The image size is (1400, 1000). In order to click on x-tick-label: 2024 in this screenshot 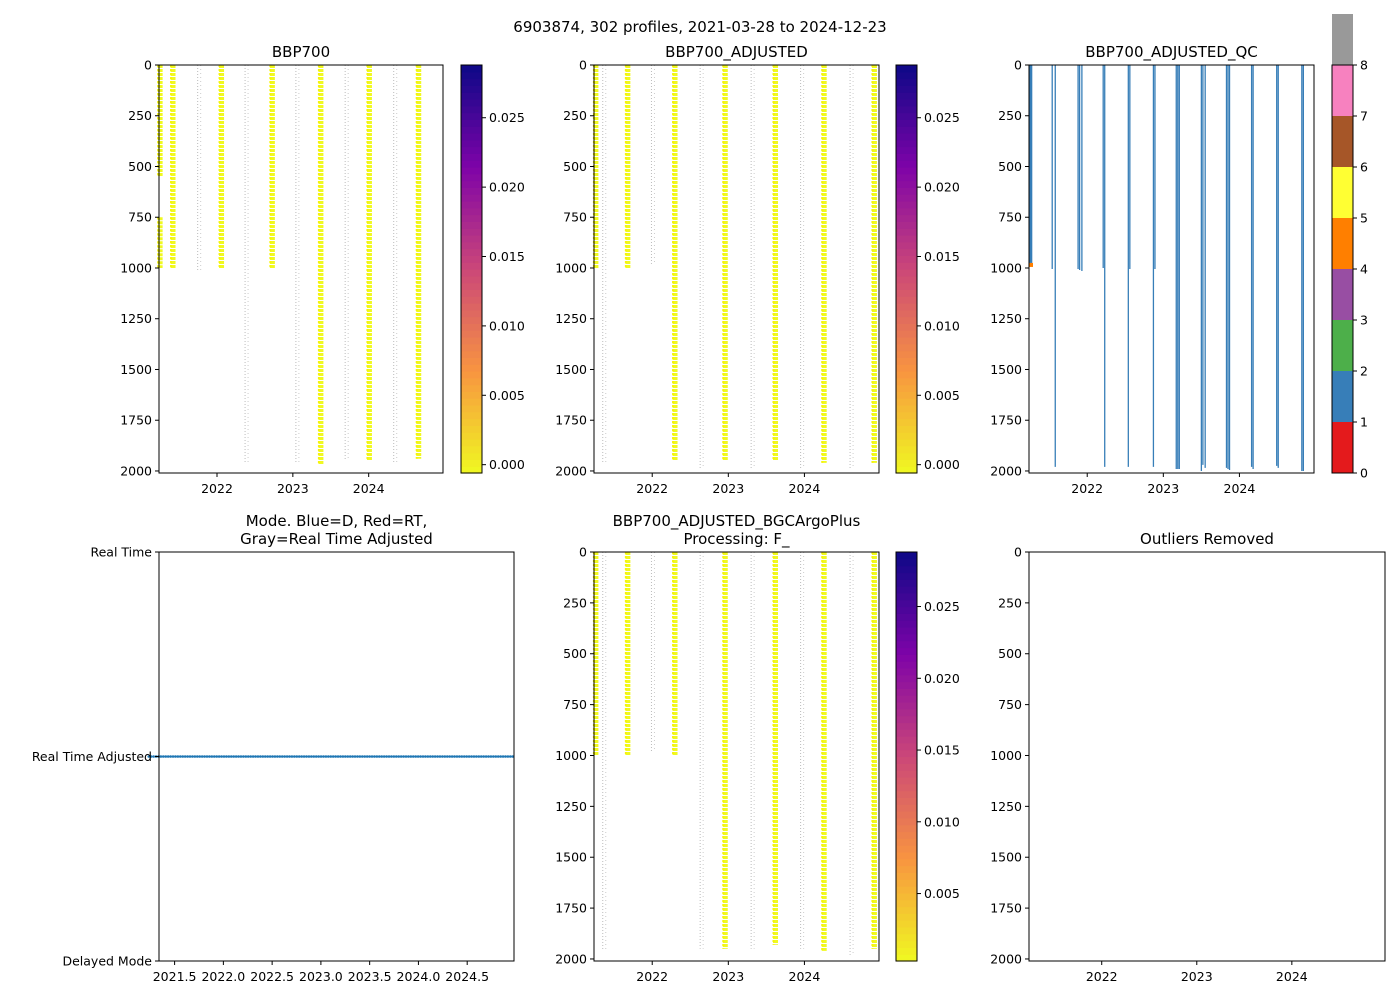, I will do `click(369, 488)`.